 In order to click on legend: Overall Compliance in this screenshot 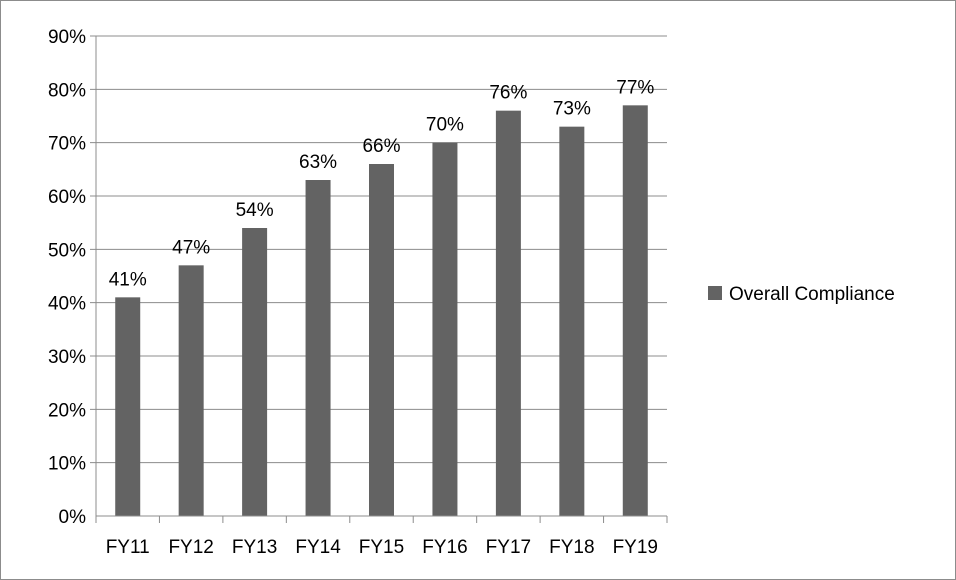, I will do `click(801, 294)`.